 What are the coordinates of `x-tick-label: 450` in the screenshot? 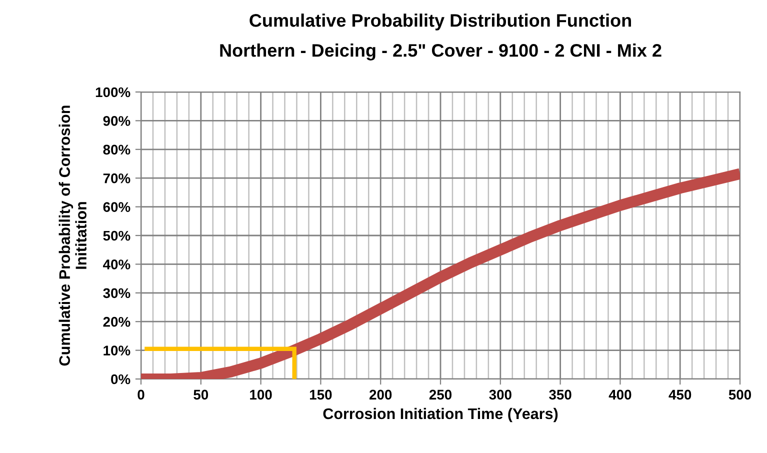 It's located at (680, 395).